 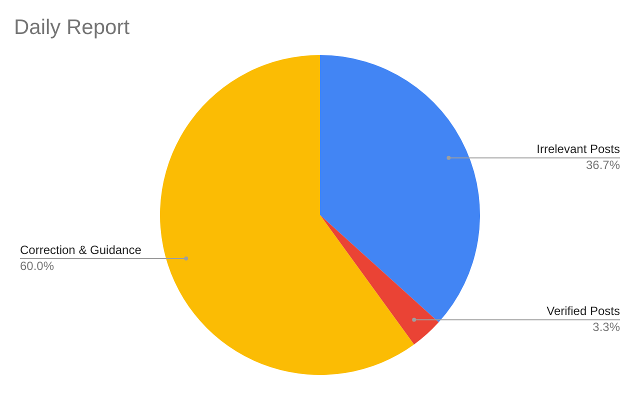 What do you see at coordinates (72, 28) in the screenshot?
I see `chart-title: Daily Report` at bounding box center [72, 28].